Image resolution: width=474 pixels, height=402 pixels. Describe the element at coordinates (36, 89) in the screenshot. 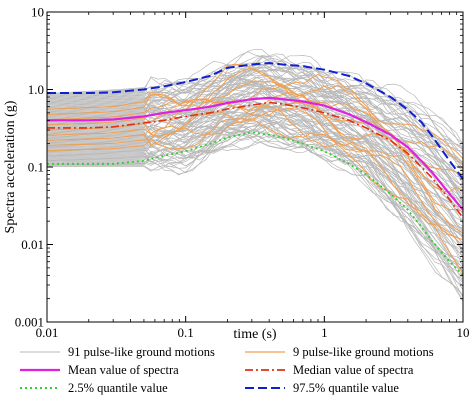

I see `y-tick-label: 1.0` at that location.